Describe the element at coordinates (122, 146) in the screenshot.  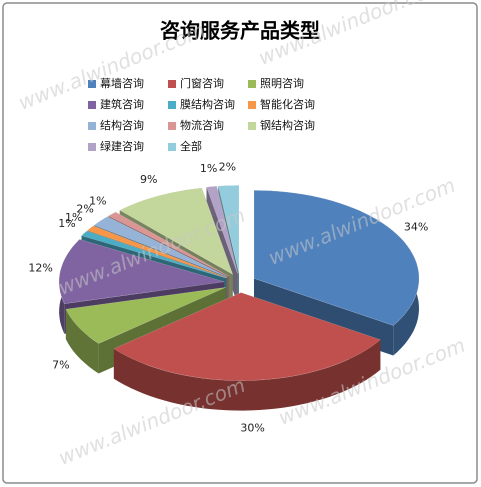
I see `legend-label: 绿建咨询` at that location.